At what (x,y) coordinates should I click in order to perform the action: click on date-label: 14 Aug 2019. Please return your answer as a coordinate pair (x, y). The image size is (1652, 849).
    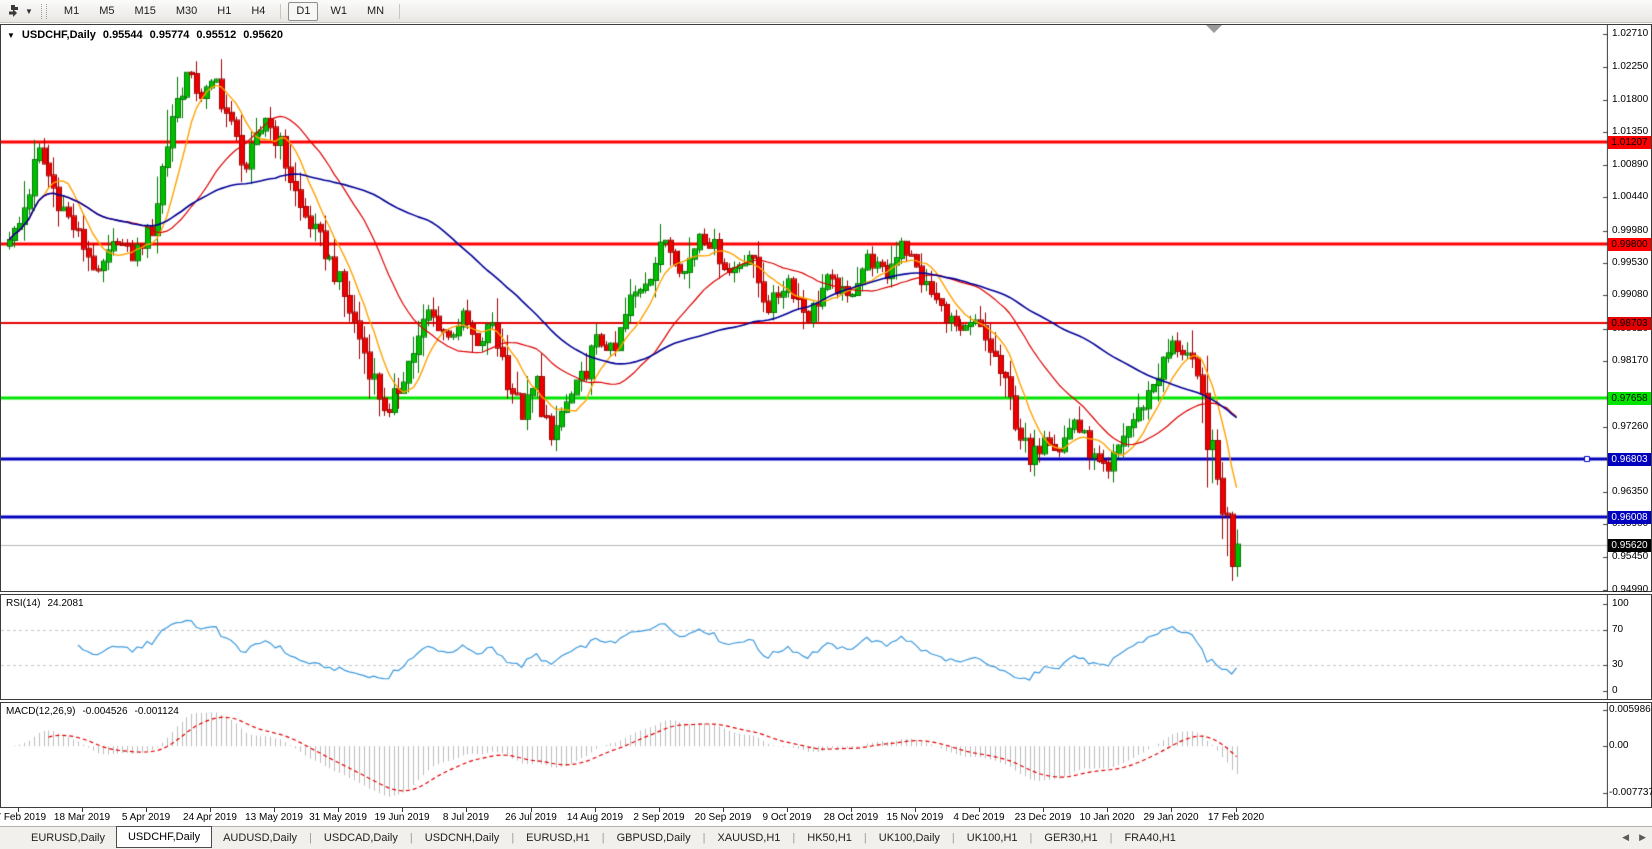
    Looking at the image, I should click on (595, 817).